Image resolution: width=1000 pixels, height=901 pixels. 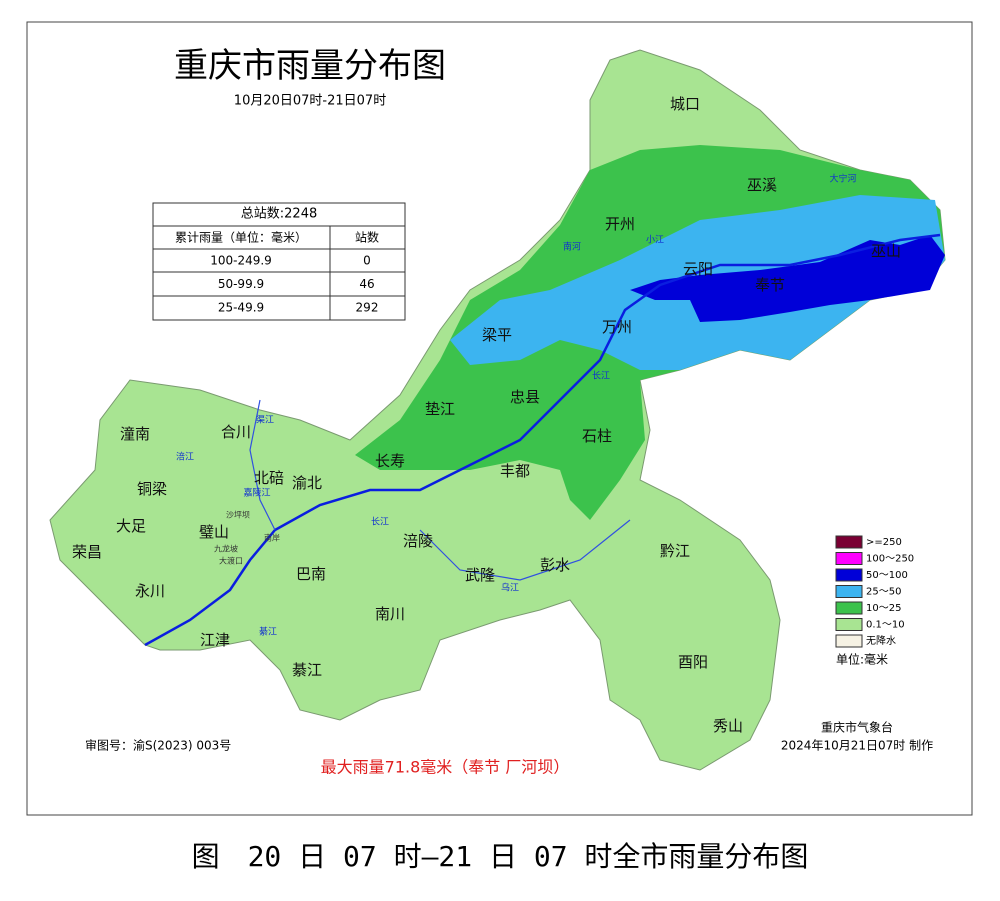 I want to click on title: 重庆市雨量分布图, so click(x=310, y=66).